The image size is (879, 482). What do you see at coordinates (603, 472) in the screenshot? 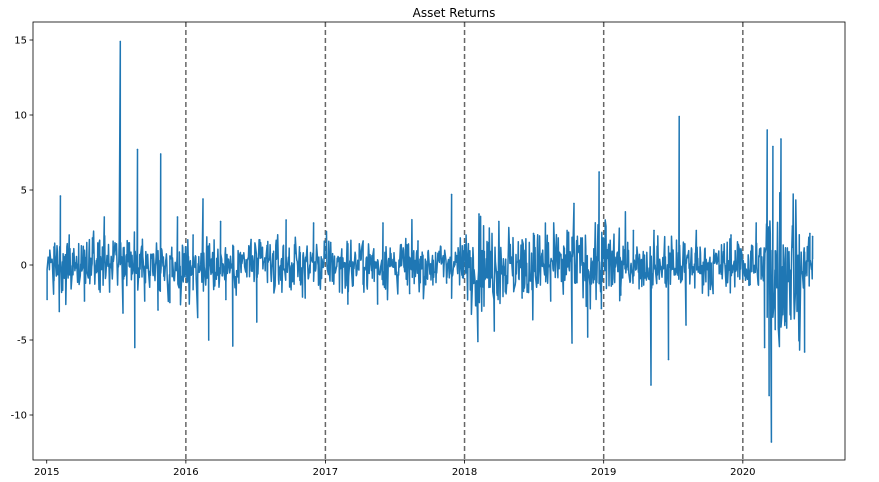
I see `x-tick-label: 2019` at bounding box center [603, 472].